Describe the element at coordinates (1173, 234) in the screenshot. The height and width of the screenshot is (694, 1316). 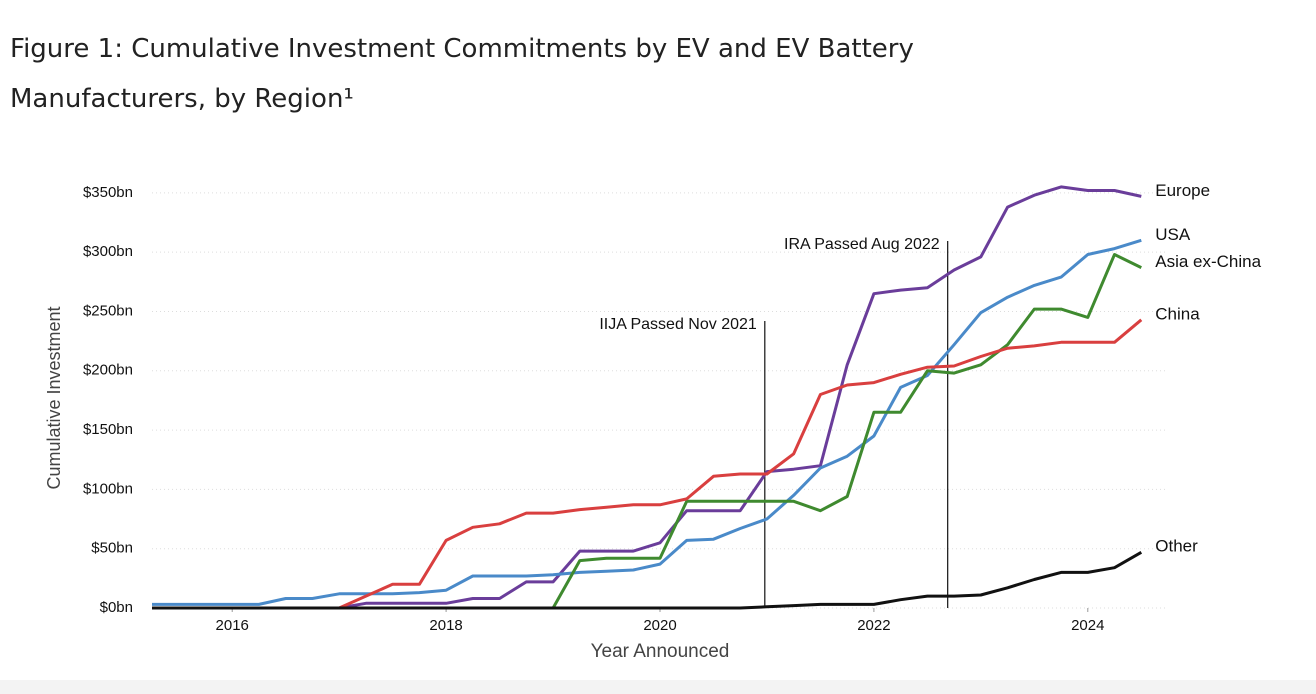
I see `series-label: USA` at that location.